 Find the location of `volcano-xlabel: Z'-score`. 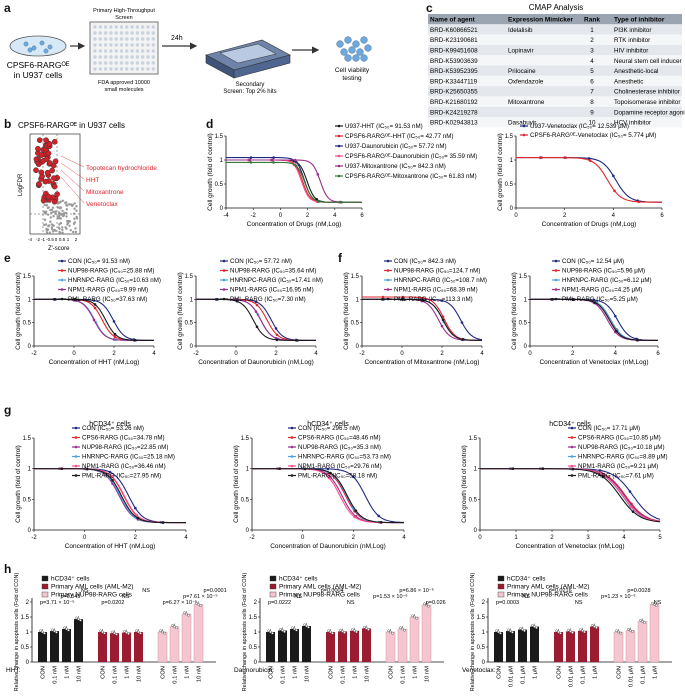

volcano-xlabel: Z'-score is located at coordinates (59, 249).